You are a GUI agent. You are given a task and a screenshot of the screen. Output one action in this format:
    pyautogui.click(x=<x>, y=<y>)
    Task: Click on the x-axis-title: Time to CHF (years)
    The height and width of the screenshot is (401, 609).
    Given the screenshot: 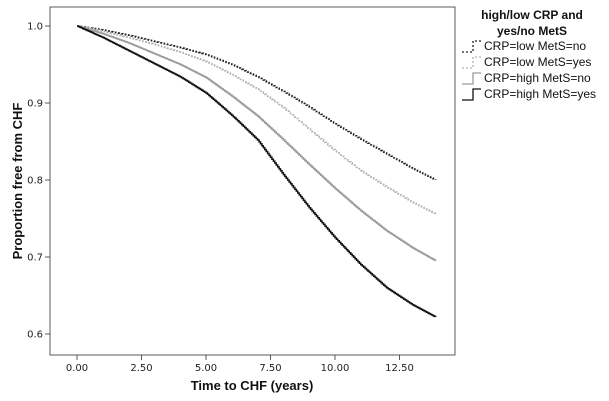 What is the action you would take?
    pyautogui.click(x=252, y=385)
    